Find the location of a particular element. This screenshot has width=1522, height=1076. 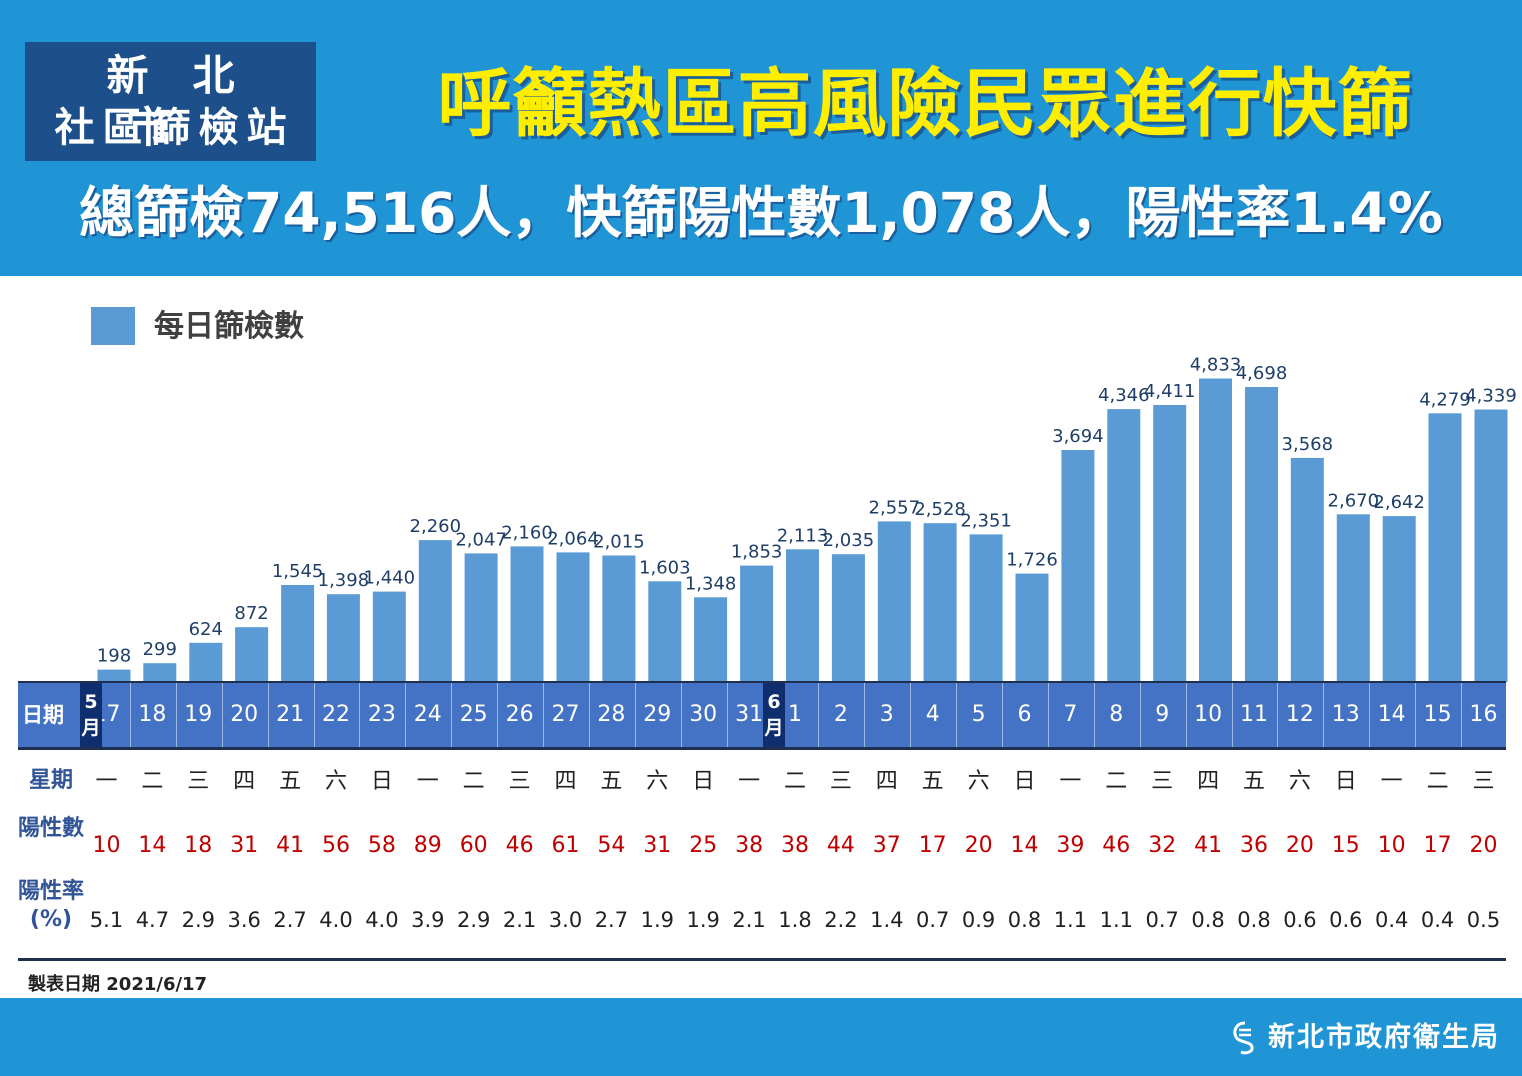

table-column: 11 五 36 0.8 is located at coordinates (1254, 822).